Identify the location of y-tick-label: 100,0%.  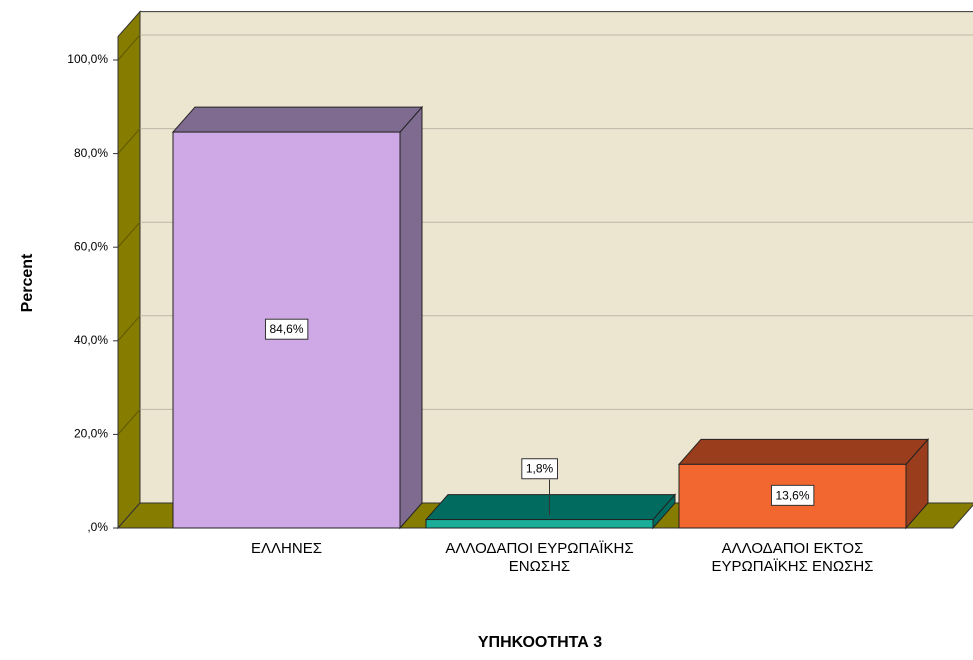
(87, 59).